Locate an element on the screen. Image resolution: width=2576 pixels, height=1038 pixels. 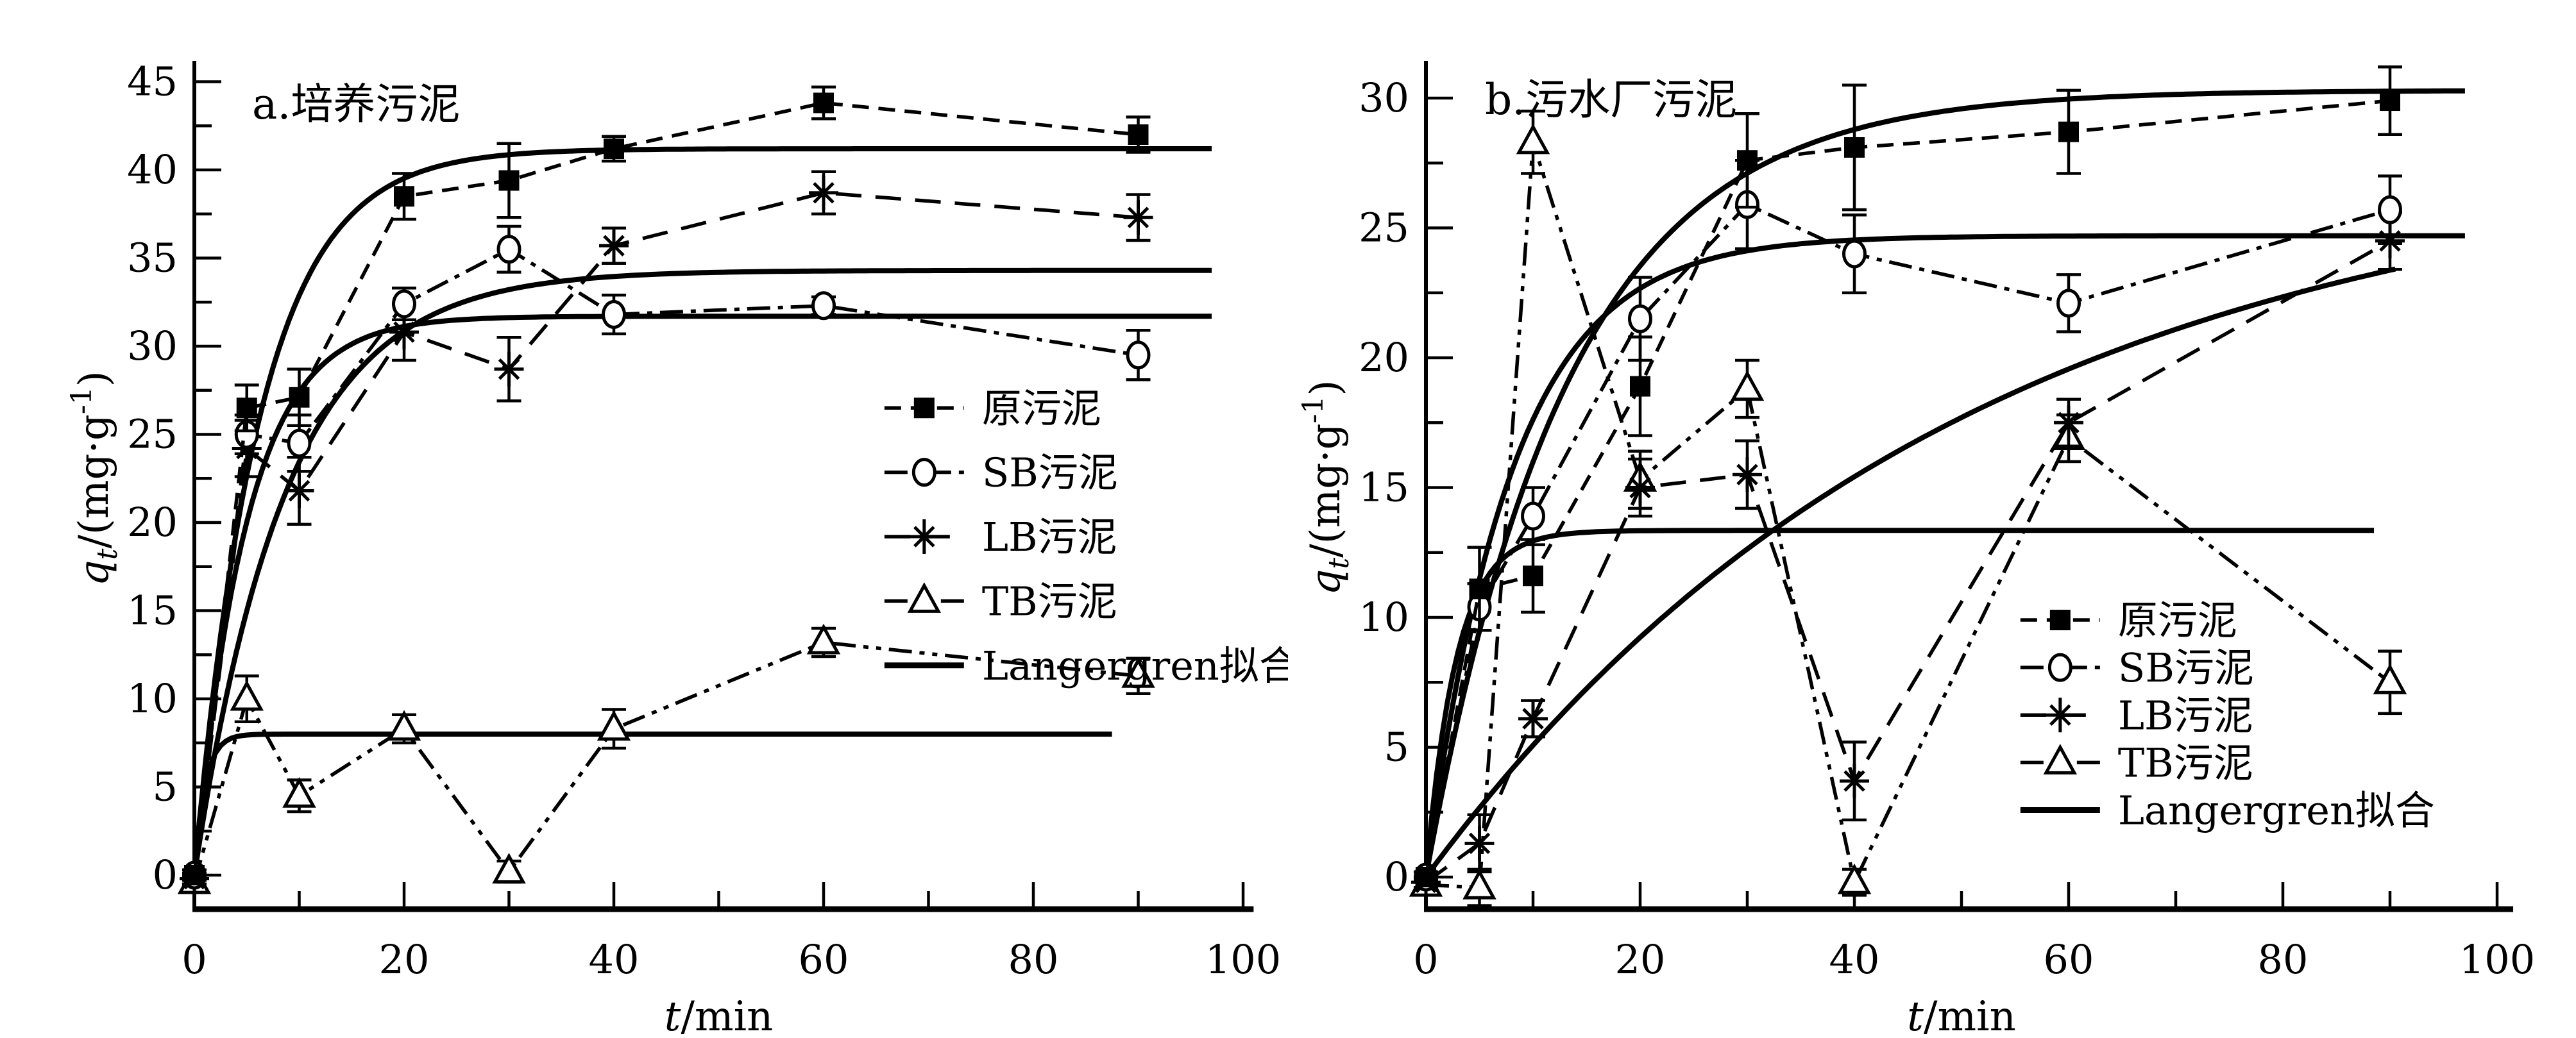
x-axis-label-italic: t is located at coordinates (1915, 1015).